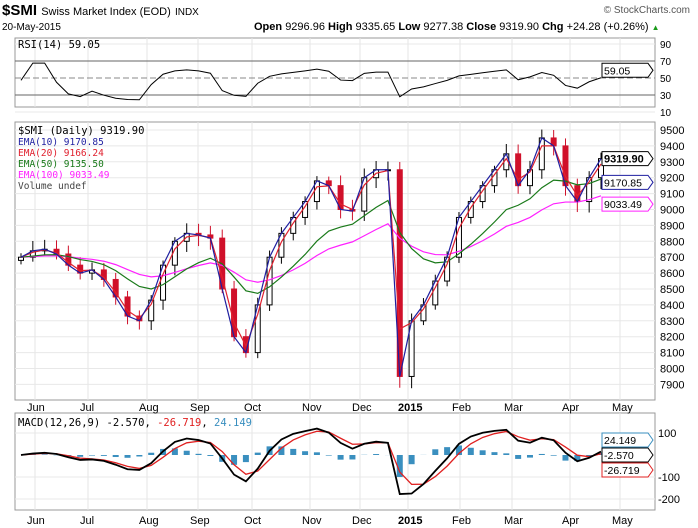  Describe the element at coordinates (627, 455) in the screenshot. I see `macd-tag-box` at that location.